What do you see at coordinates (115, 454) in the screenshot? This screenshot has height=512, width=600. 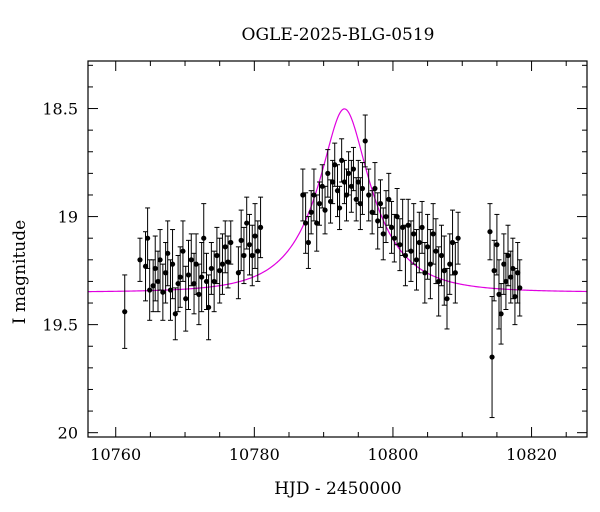 I see `x-tick-label: 10760` at bounding box center [115, 454].